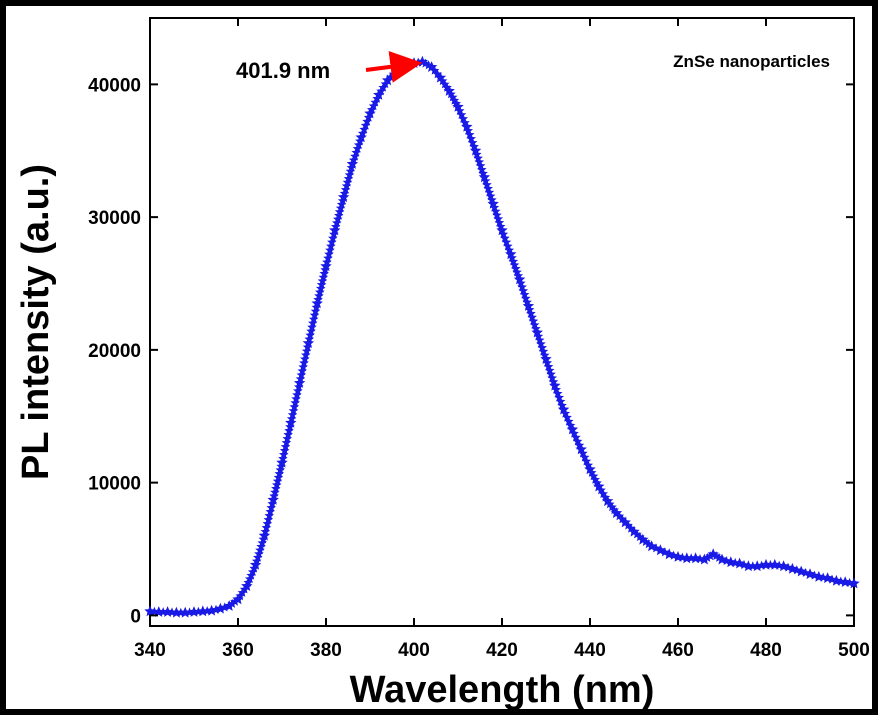  Describe the element at coordinates (502, 690) in the screenshot. I see `x-axis-title: Wavelength (nm)` at that location.